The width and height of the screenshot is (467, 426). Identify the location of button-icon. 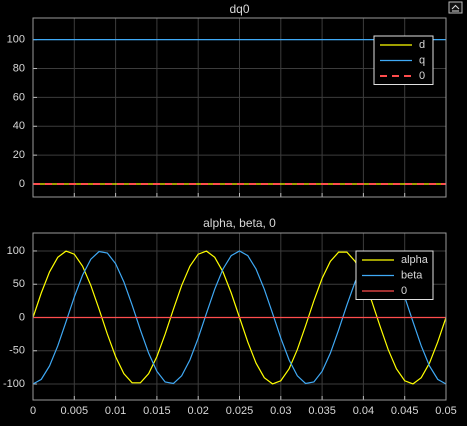
(455, 8).